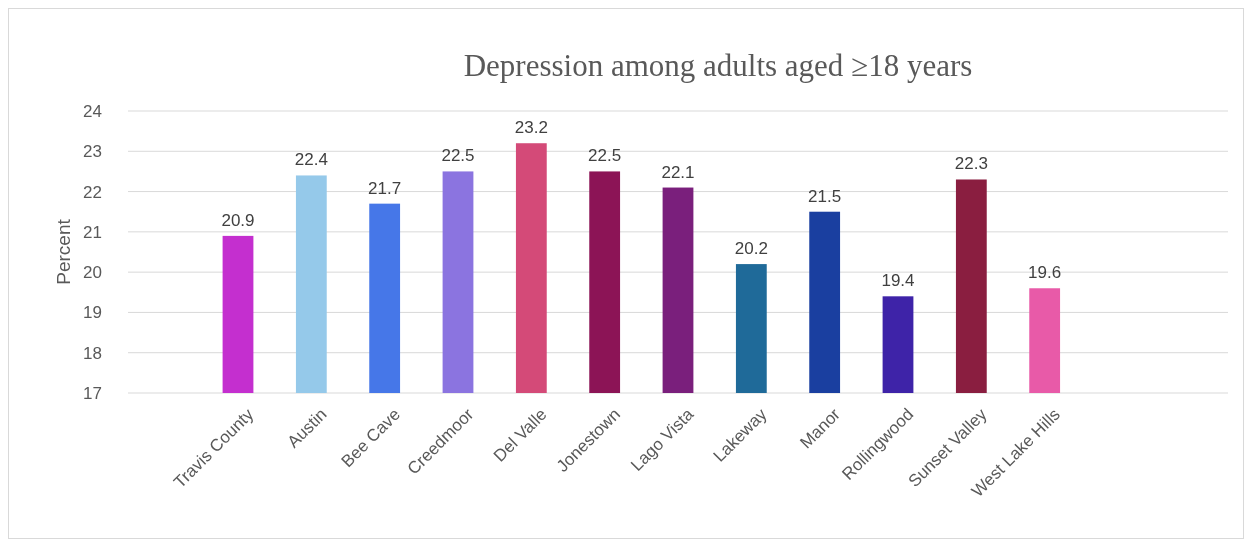 The image size is (1252, 547). What do you see at coordinates (311, 160) in the screenshot?
I see `data-label: 22.4` at bounding box center [311, 160].